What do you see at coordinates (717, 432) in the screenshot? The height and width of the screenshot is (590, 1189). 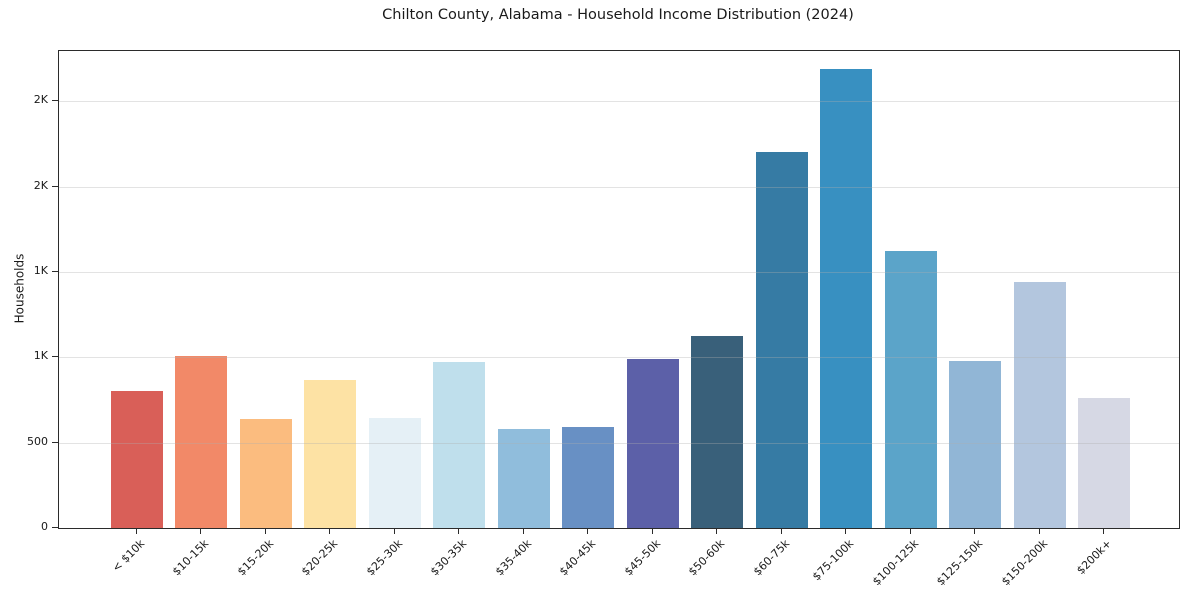 I see `bar-50-60k` at bounding box center [717, 432].